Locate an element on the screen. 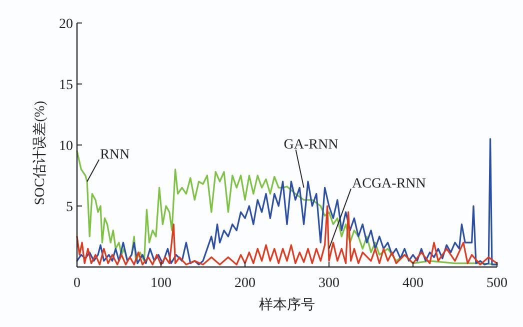 Image resolution: width=523 pixels, height=327 pixels. x-tick-label: 200 is located at coordinates (245, 283).